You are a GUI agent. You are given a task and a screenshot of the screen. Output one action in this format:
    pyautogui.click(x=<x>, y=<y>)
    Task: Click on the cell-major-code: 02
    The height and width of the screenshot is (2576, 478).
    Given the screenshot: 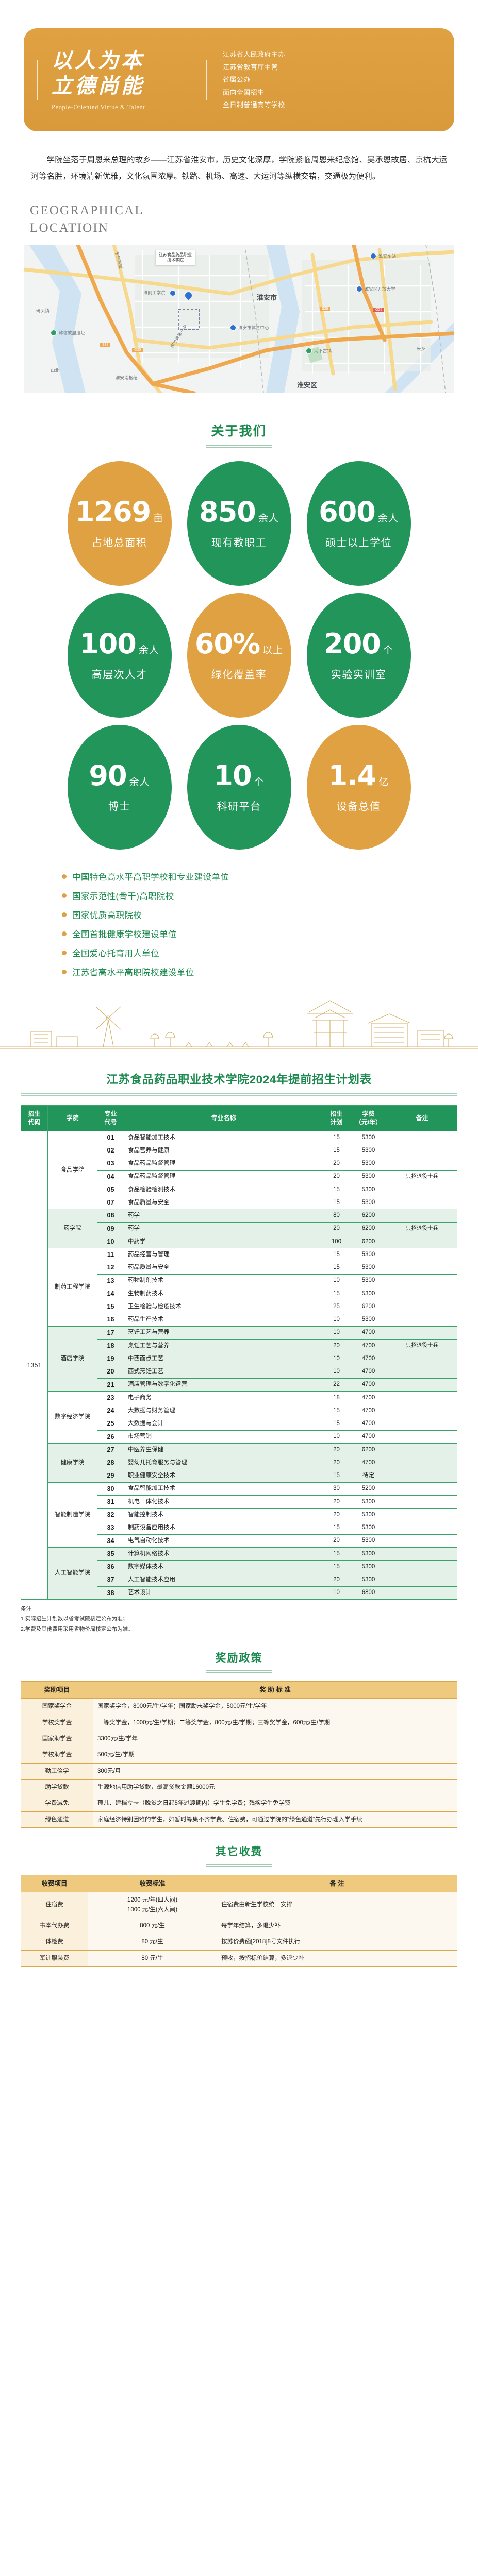 What is the action you would take?
    pyautogui.click(x=110, y=1151)
    